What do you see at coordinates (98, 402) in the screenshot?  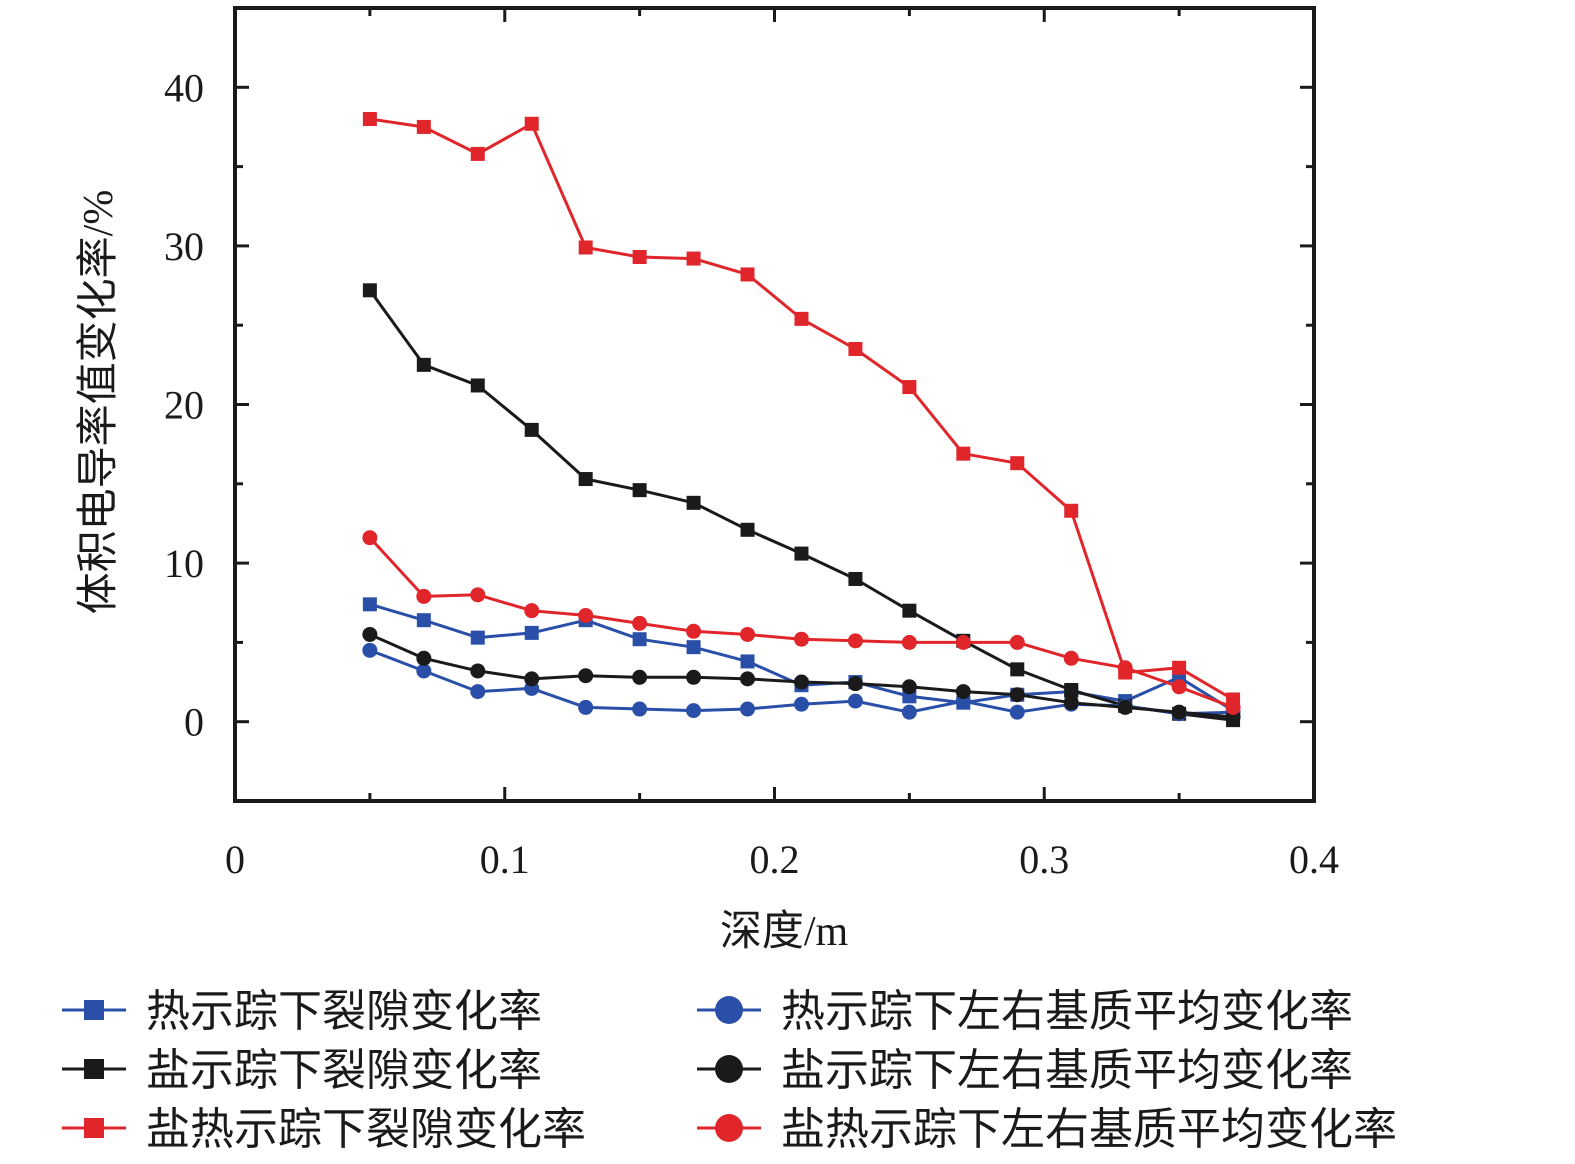 I see `y-axis-title: 体积电导率值变化率/%` at bounding box center [98, 402].